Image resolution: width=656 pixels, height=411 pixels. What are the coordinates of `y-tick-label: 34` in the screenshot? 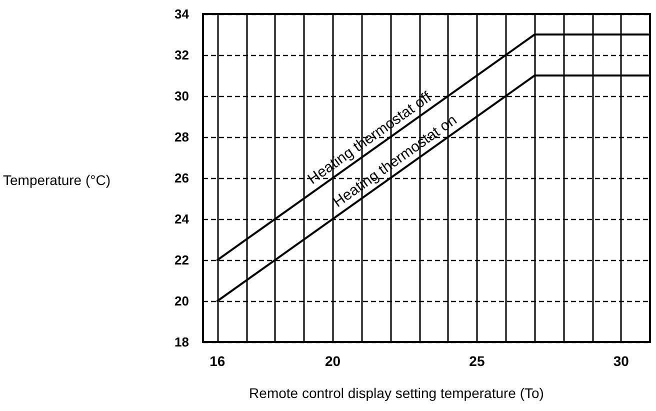 It's located at (182, 14).